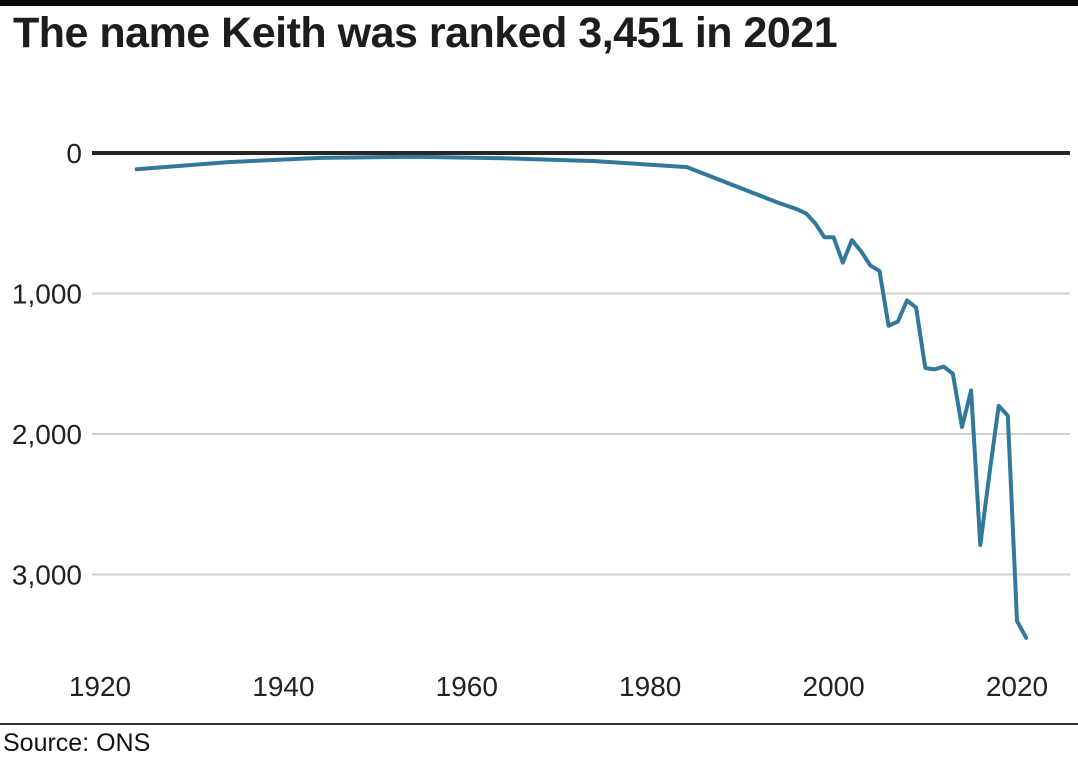 The height and width of the screenshot is (762, 1078). Describe the element at coordinates (1017, 686) in the screenshot. I see `x-tick-label: 2020` at that location.